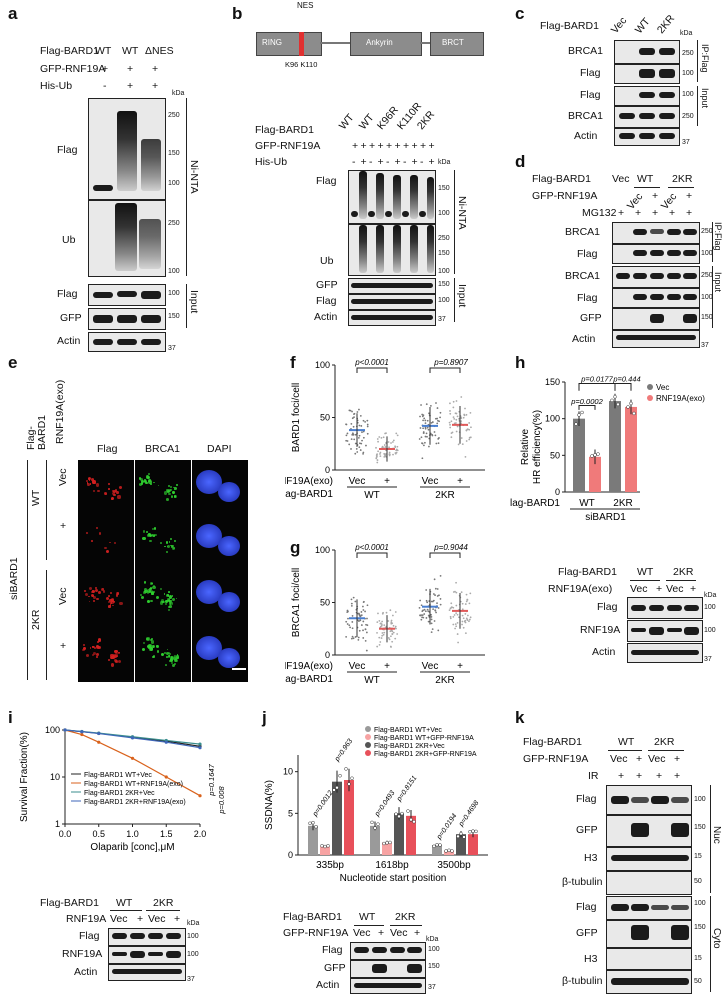  What do you see at coordinates (647, 52) in the screenshot?
I see `c-blot-ip-brca1` at bounding box center [647, 52].